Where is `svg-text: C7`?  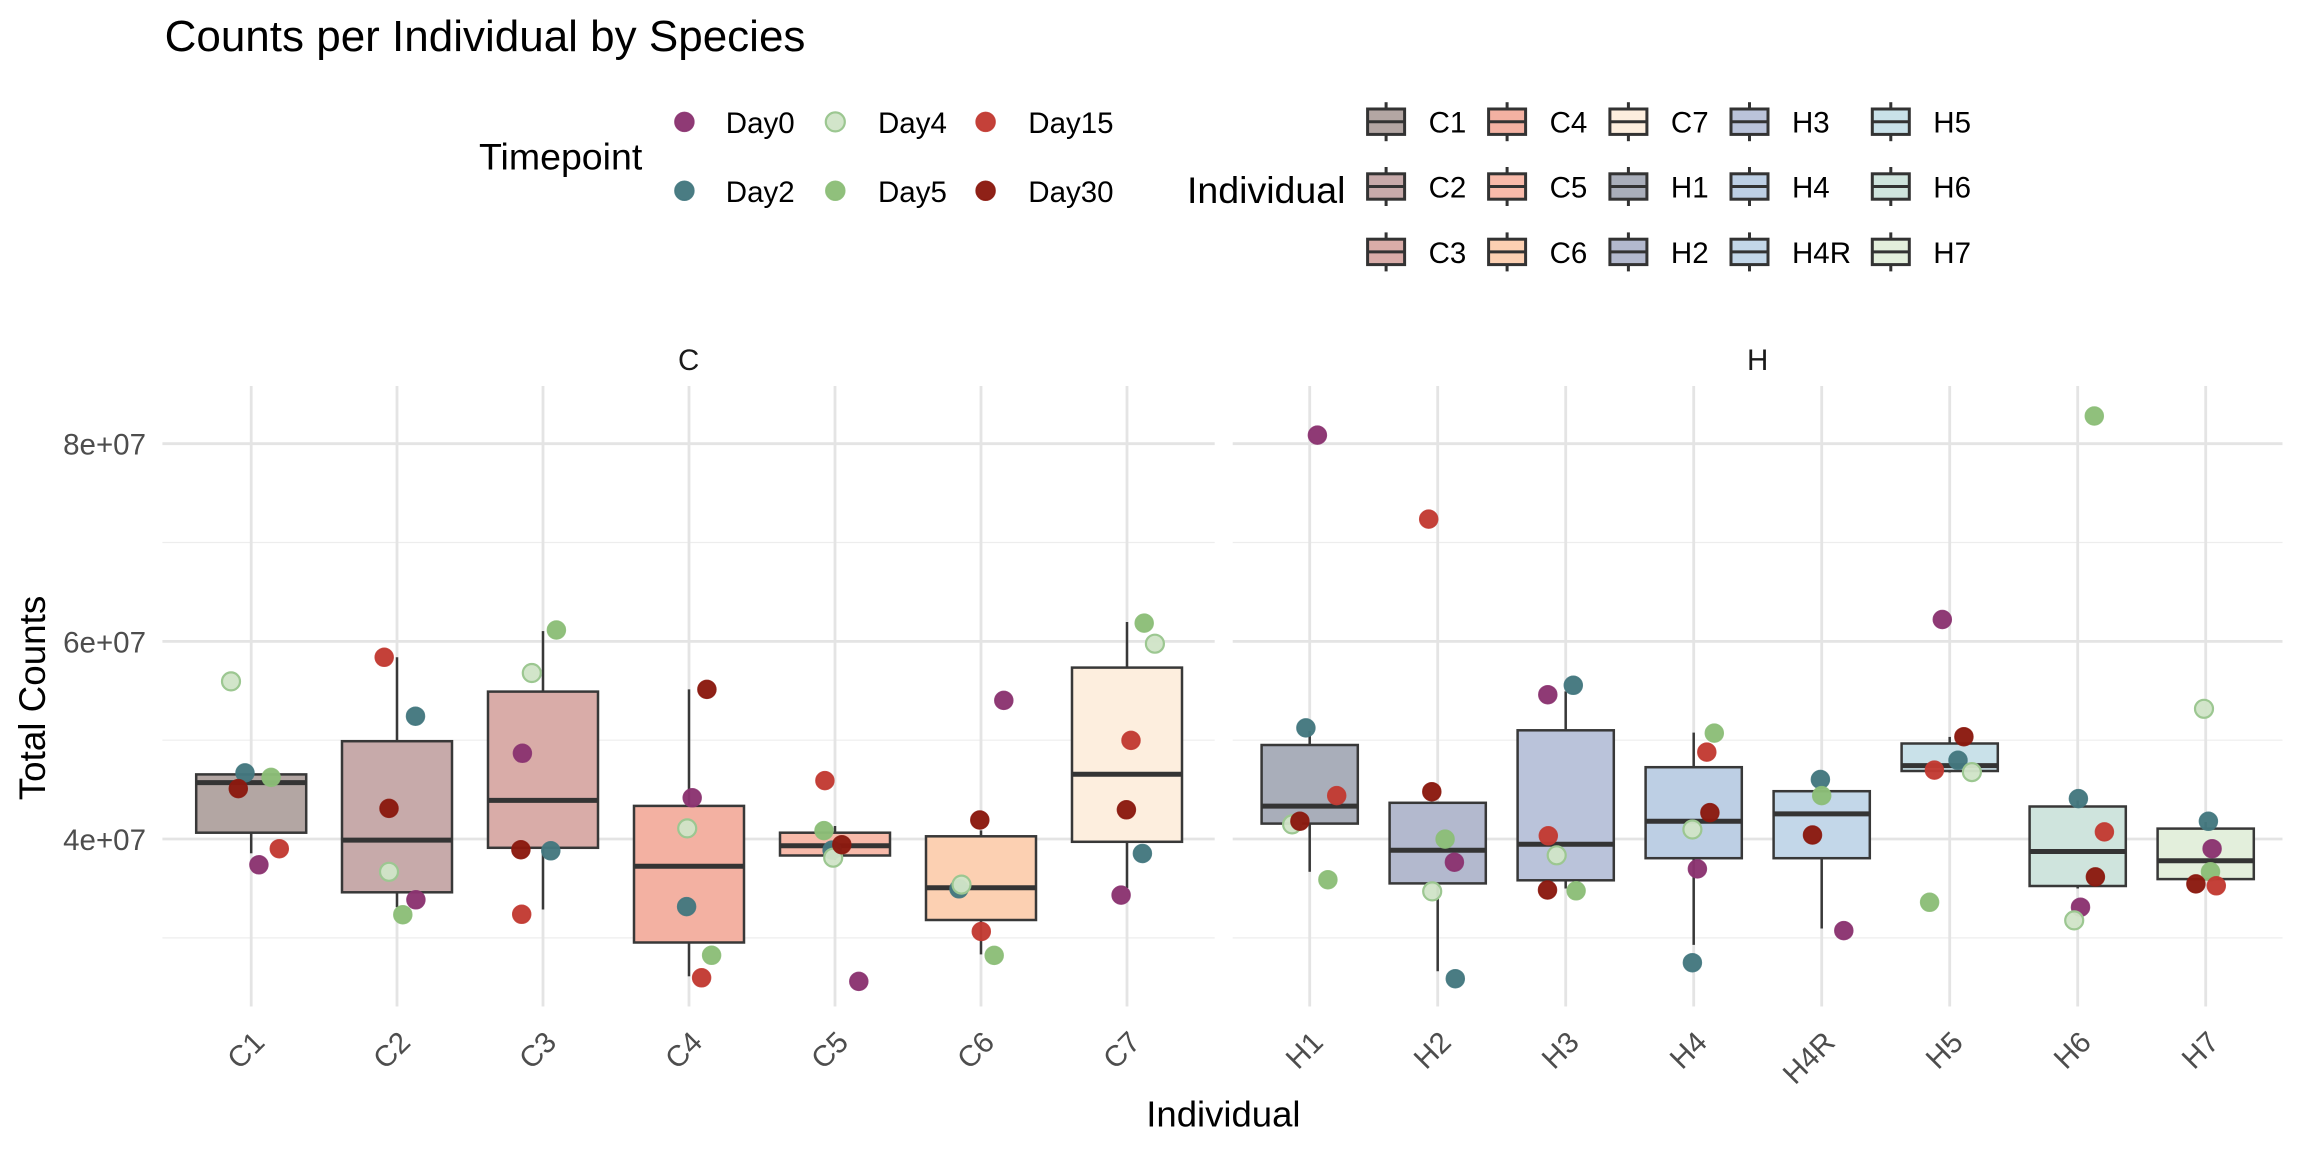 svg-text: C7 is located at coordinates (1690, 123).